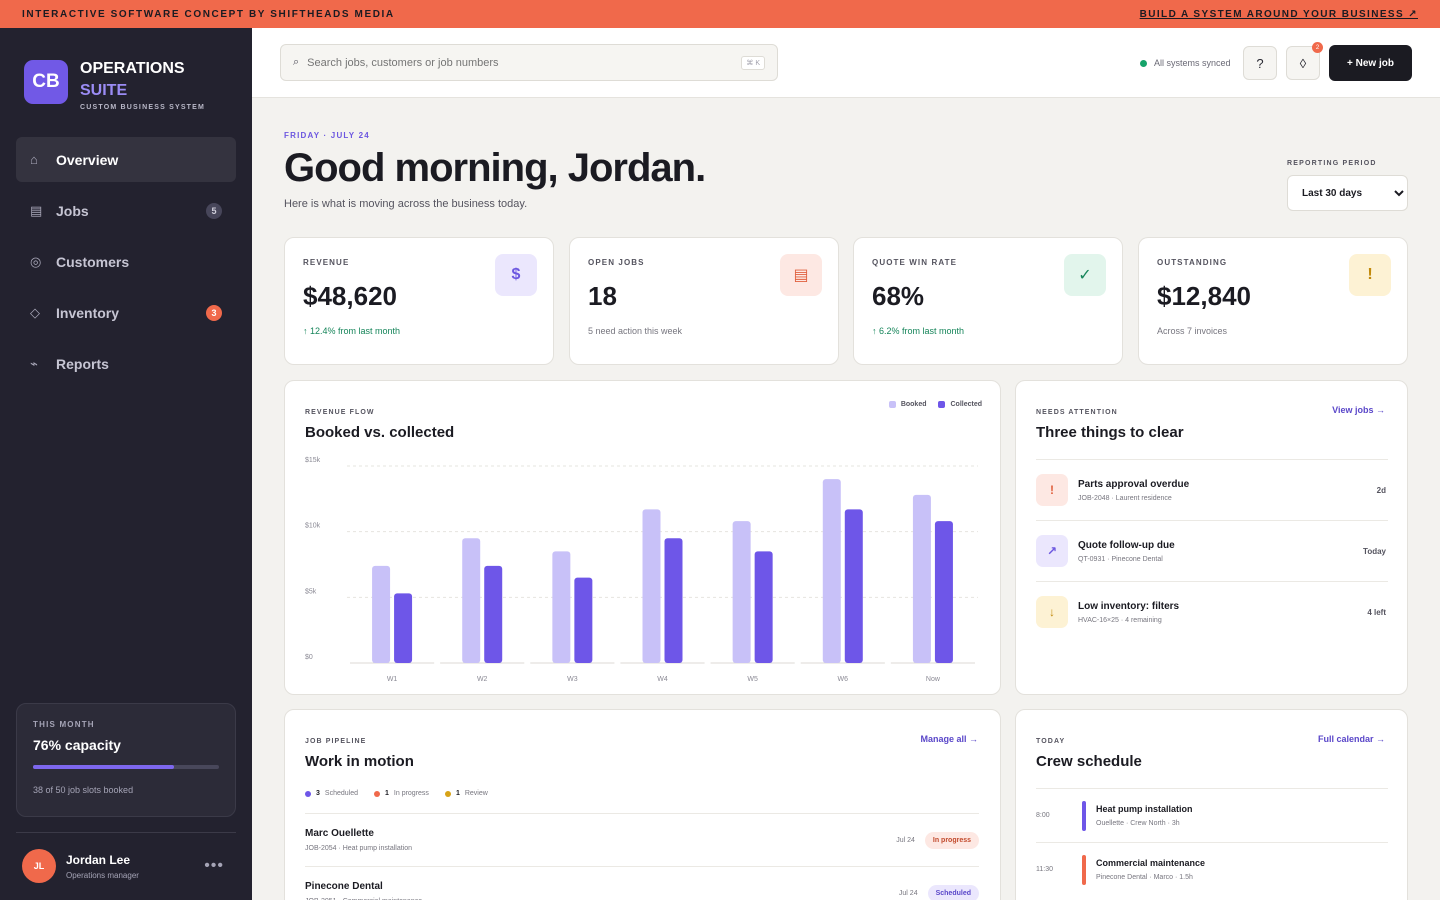 This screenshot has height=900, width=1440. What do you see at coordinates (913, 404) in the screenshot?
I see `legend-label: Booked` at bounding box center [913, 404].